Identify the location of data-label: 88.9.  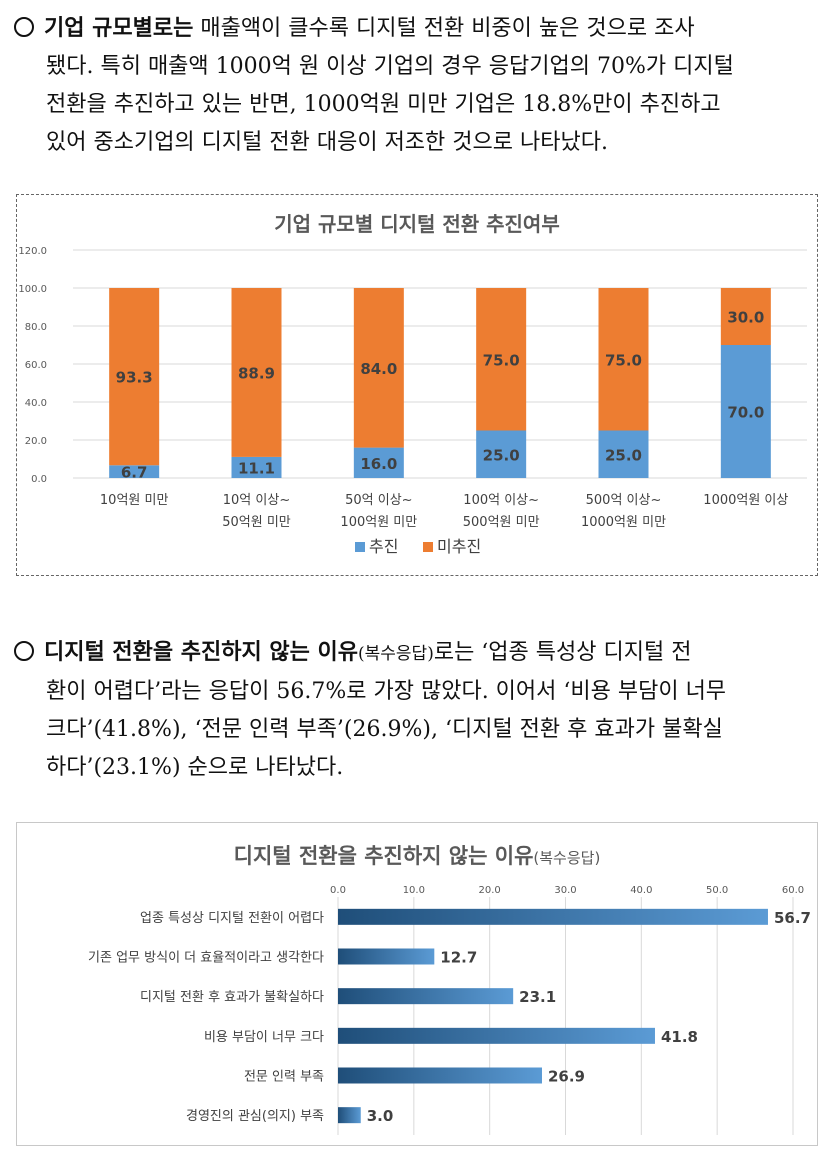
(256, 373).